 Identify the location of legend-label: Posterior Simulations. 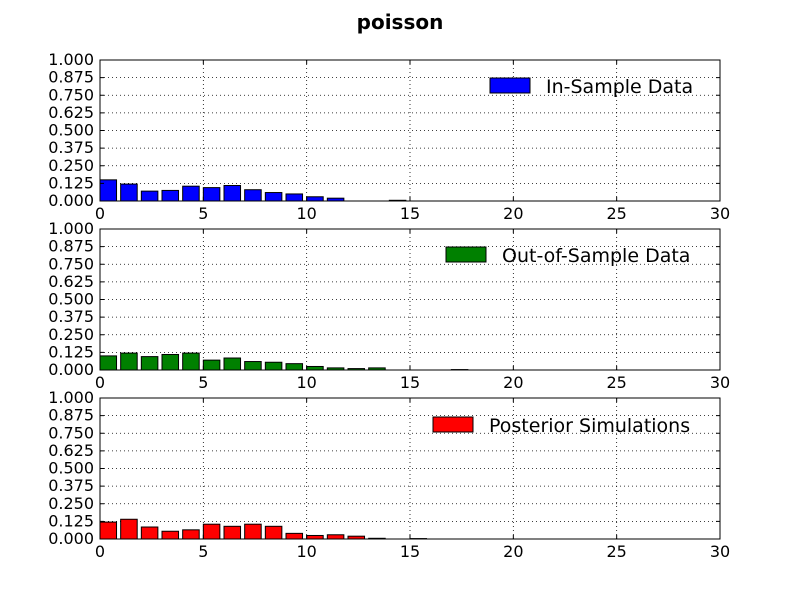
(589, 426).